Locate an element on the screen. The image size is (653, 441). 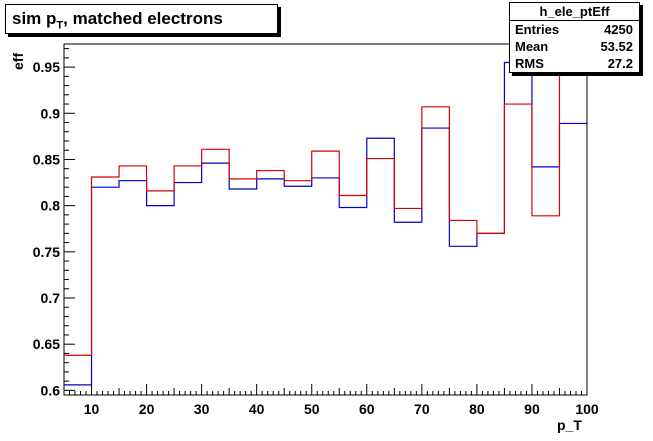
stats-name: h_ele_ptEff is located at coordinates (574, 12).